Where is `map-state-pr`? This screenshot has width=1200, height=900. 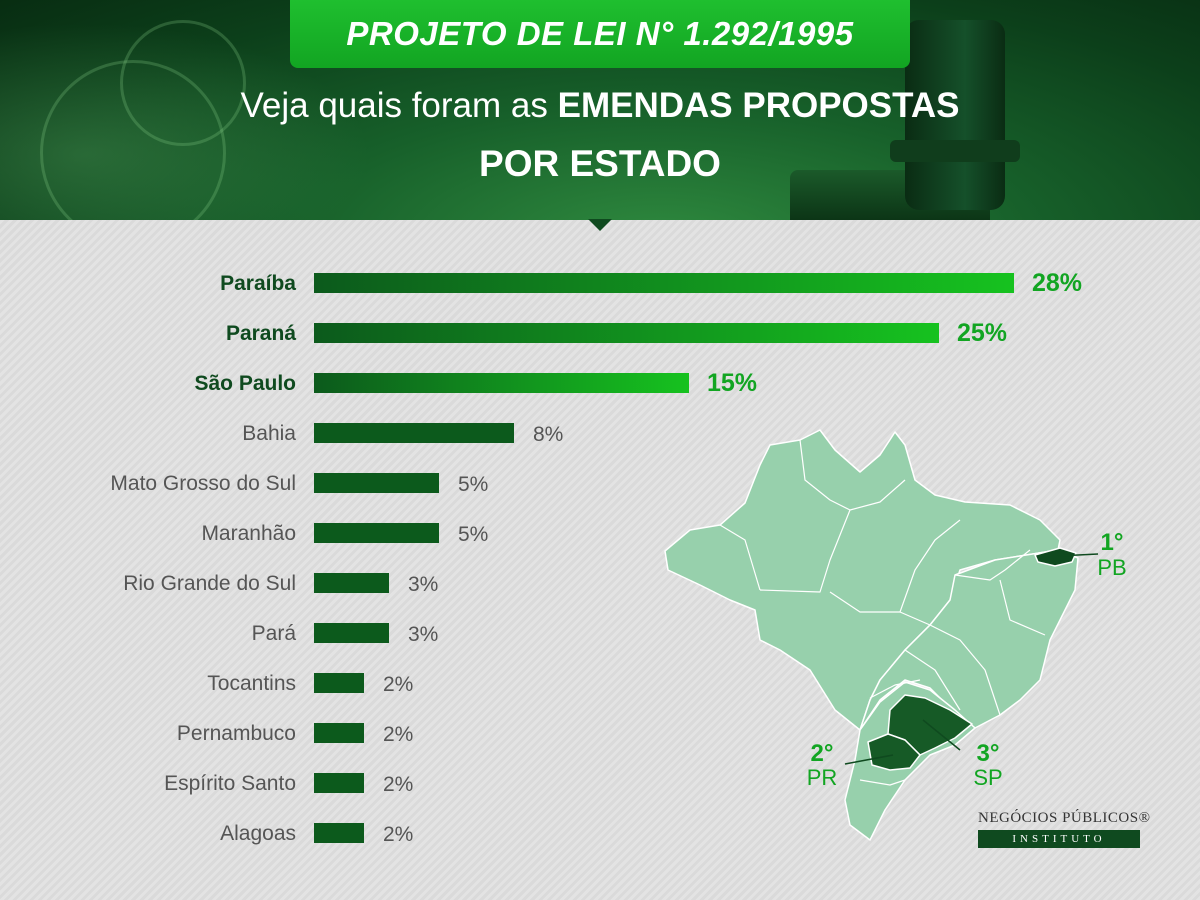 map-state-pr is located at coordinates (894, 752).